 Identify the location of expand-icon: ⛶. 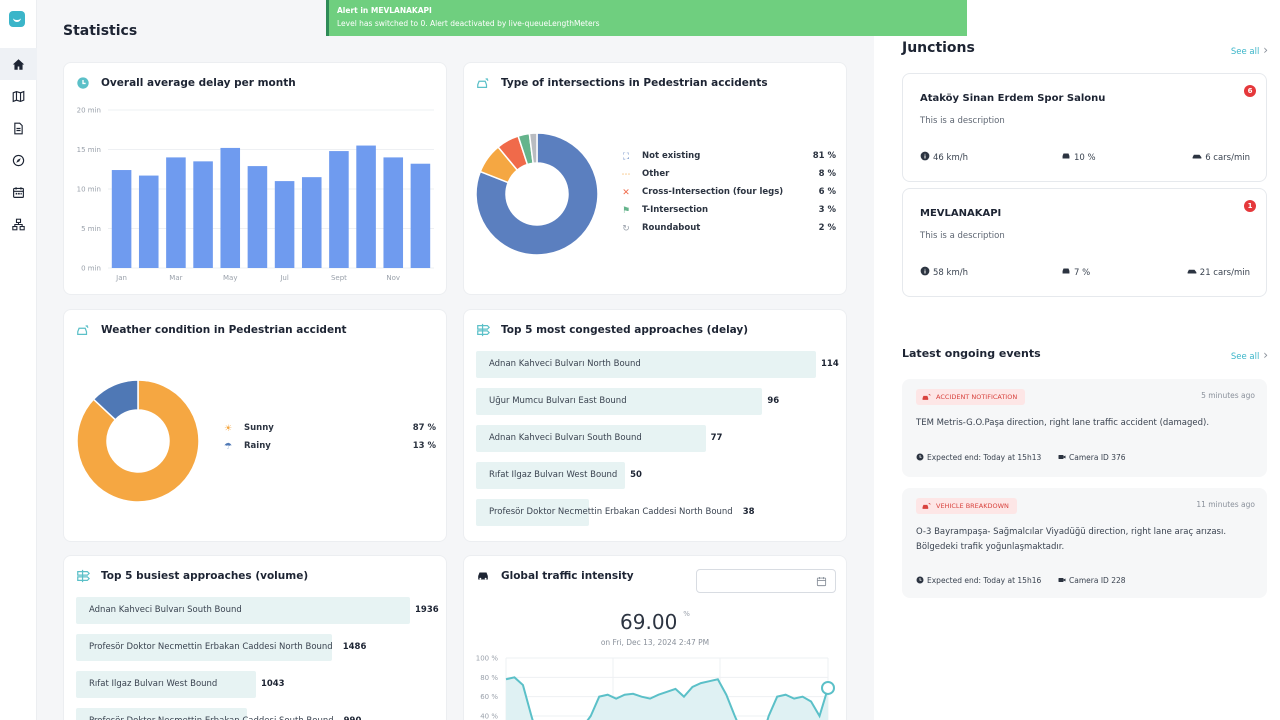
(626, 157).